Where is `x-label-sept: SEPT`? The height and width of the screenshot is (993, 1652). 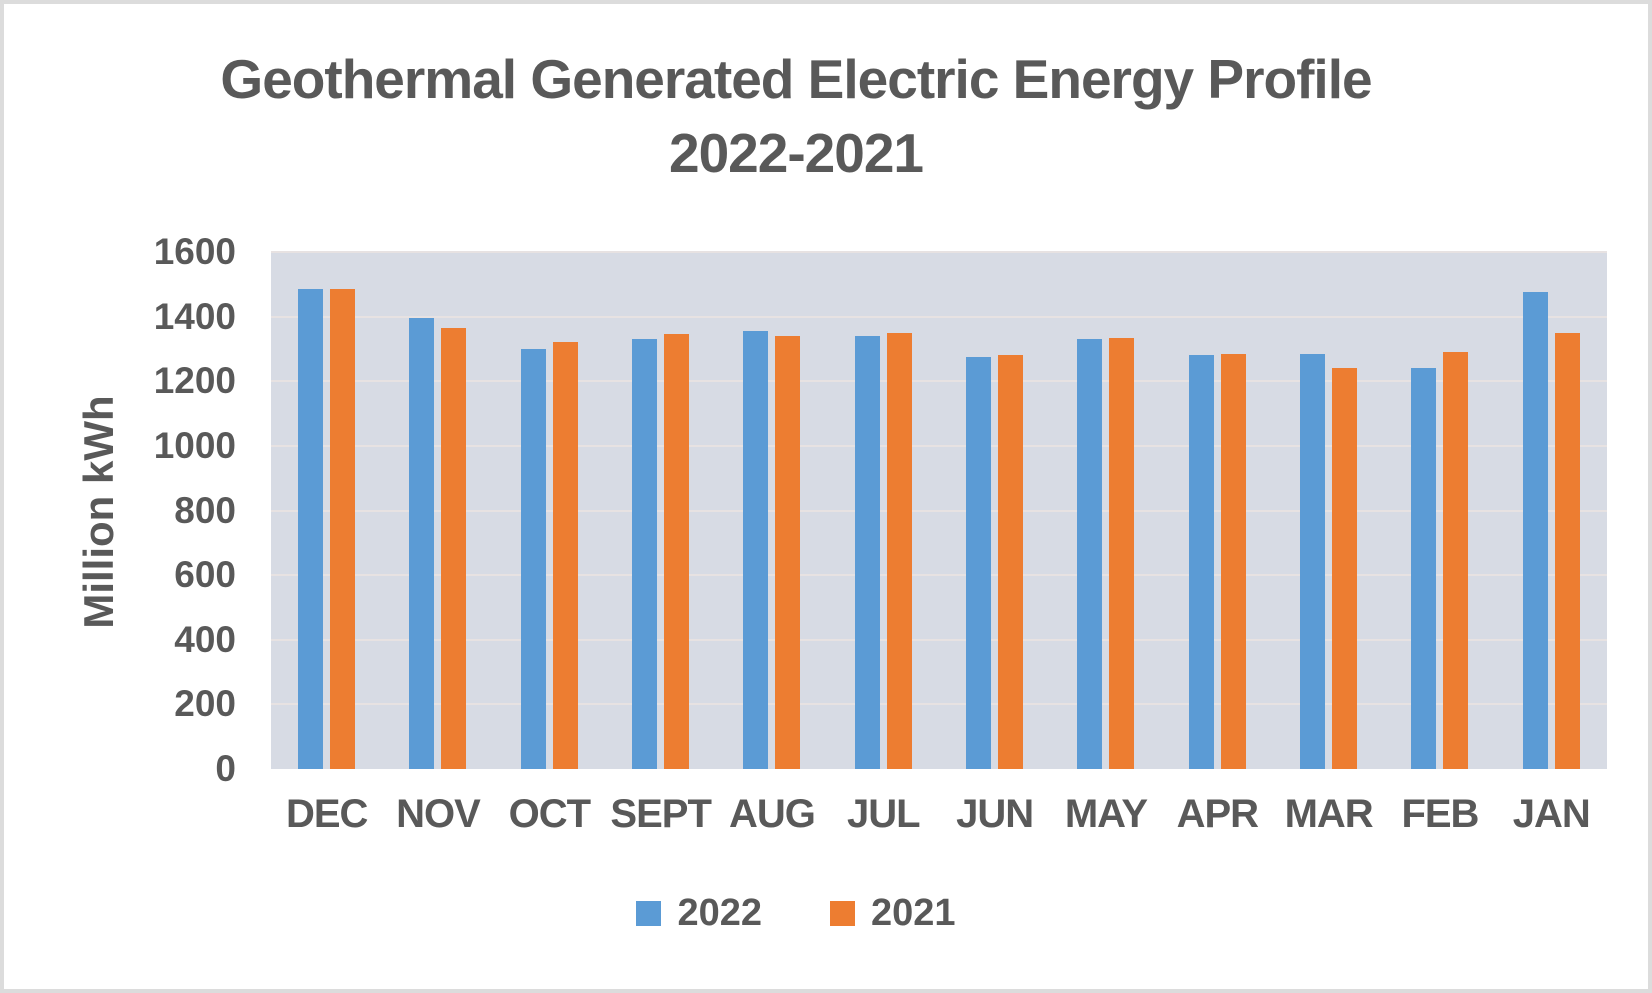 x-label-sept: SEPT is located at coordinates (660, 814).